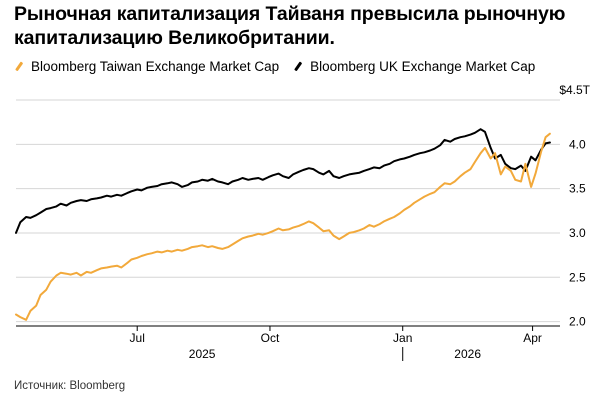 The height and width of the screenshot is (412, 612). I want to click on y-tick-label: 3.5, so click(577, 189).